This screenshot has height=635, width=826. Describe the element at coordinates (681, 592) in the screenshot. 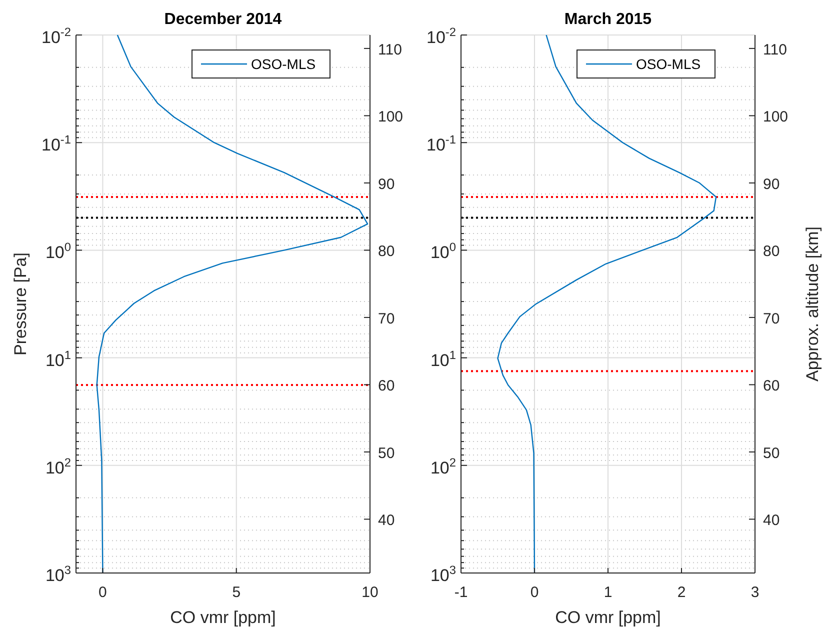

I see `x-tick-label: 2` at that location.